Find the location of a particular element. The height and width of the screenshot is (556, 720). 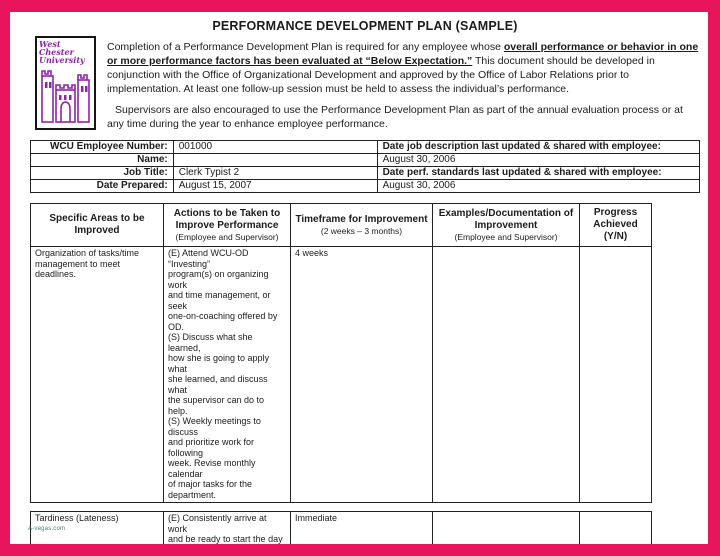

job-title-value: Clerk Typist 2 is located at coordinates (275, 173).